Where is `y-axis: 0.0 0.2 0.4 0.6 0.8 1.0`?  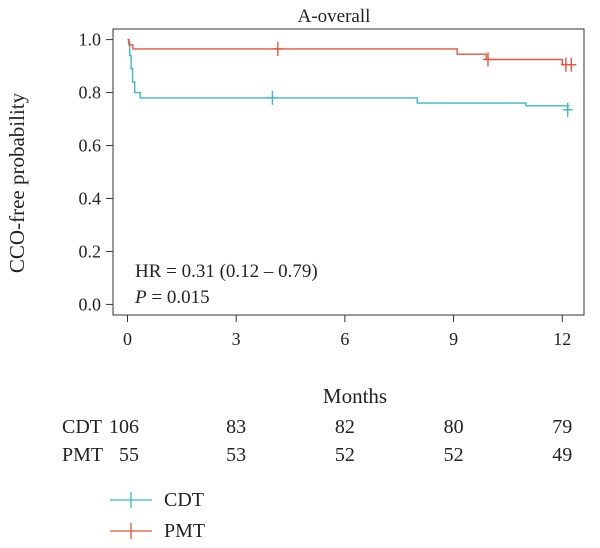
y-axis: 0.0 0.2 0.4 0.6 0.8 1.0 is located at coordinates (96, 172).